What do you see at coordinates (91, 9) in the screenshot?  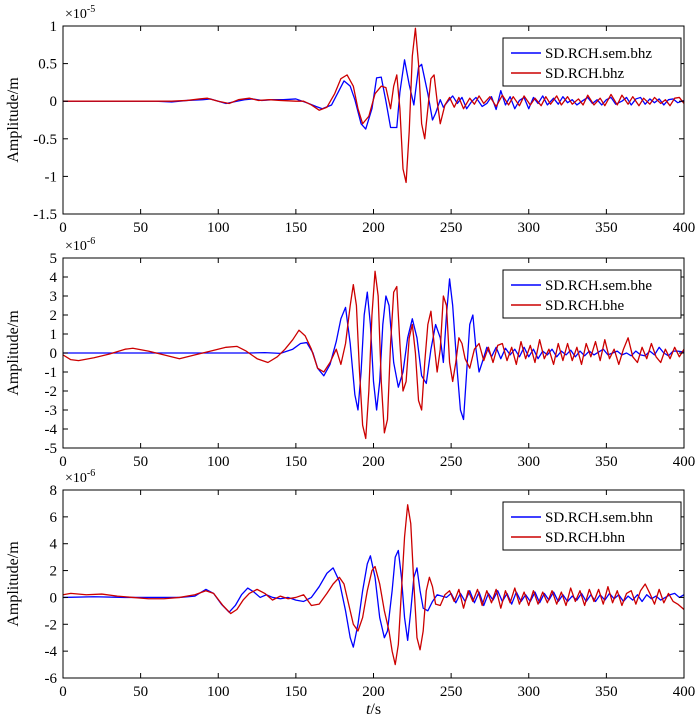 I see `y-exponent-power: -5` at bounding box center [91, 9].